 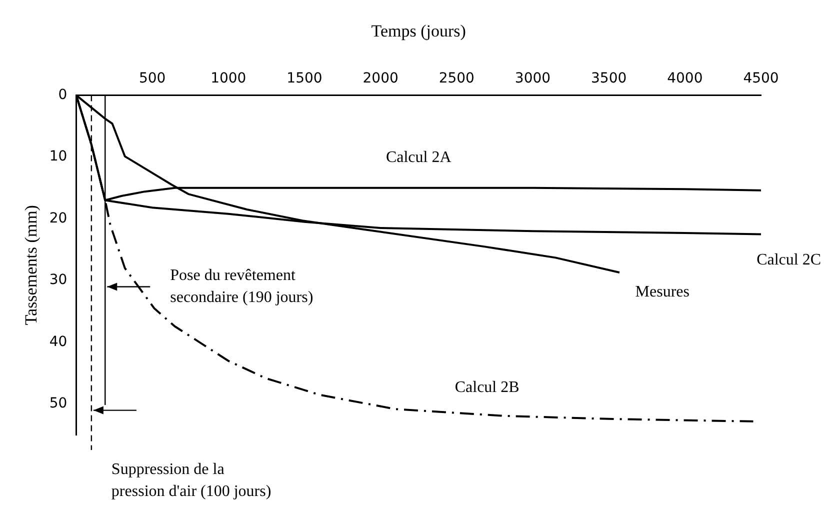 I want to click on series-label: Calcul 2C, so click(x=788, y=259).